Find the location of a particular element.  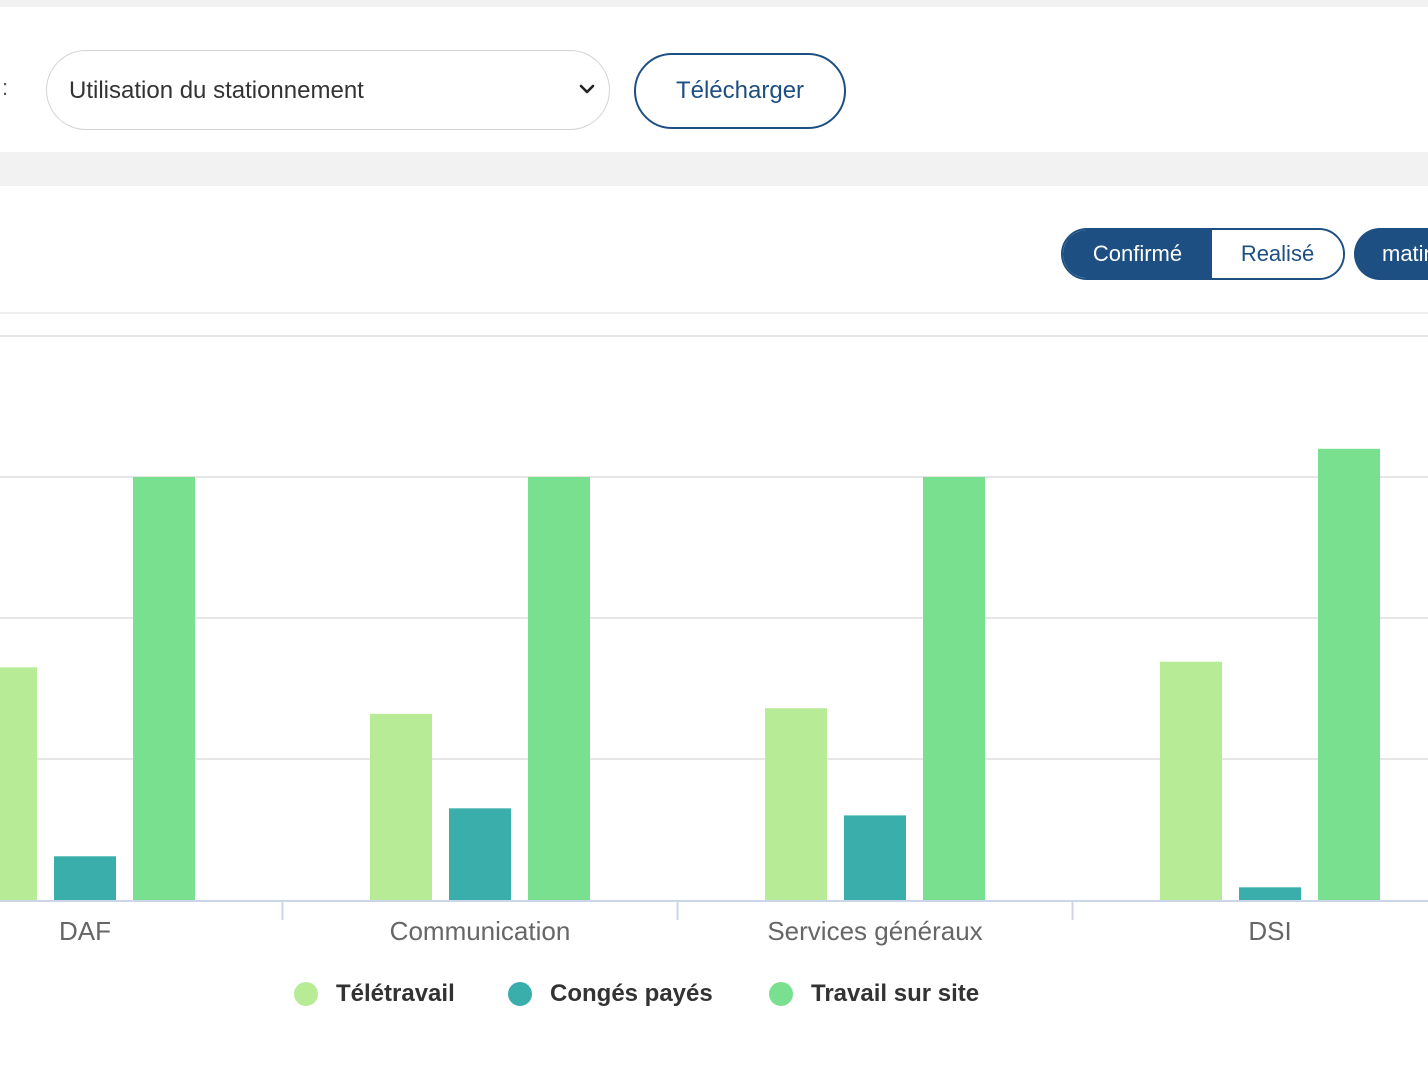

panel-divider is located at coordinates (714, 313).